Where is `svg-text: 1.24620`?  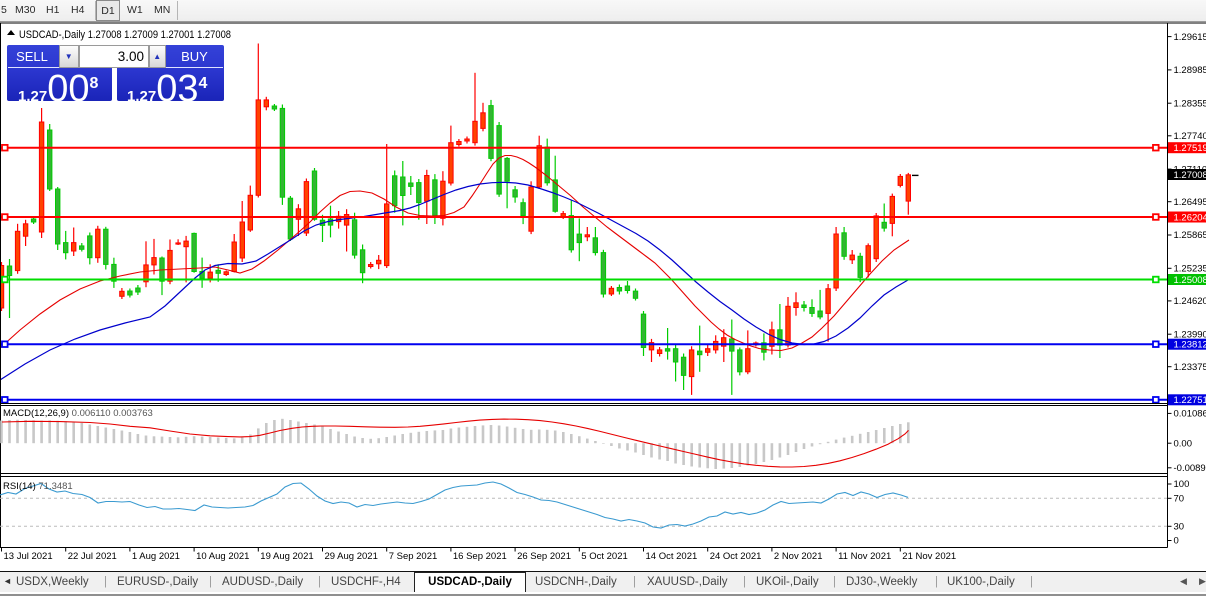
svg-text: 1.24620 is located at coordinates (1190, 301).